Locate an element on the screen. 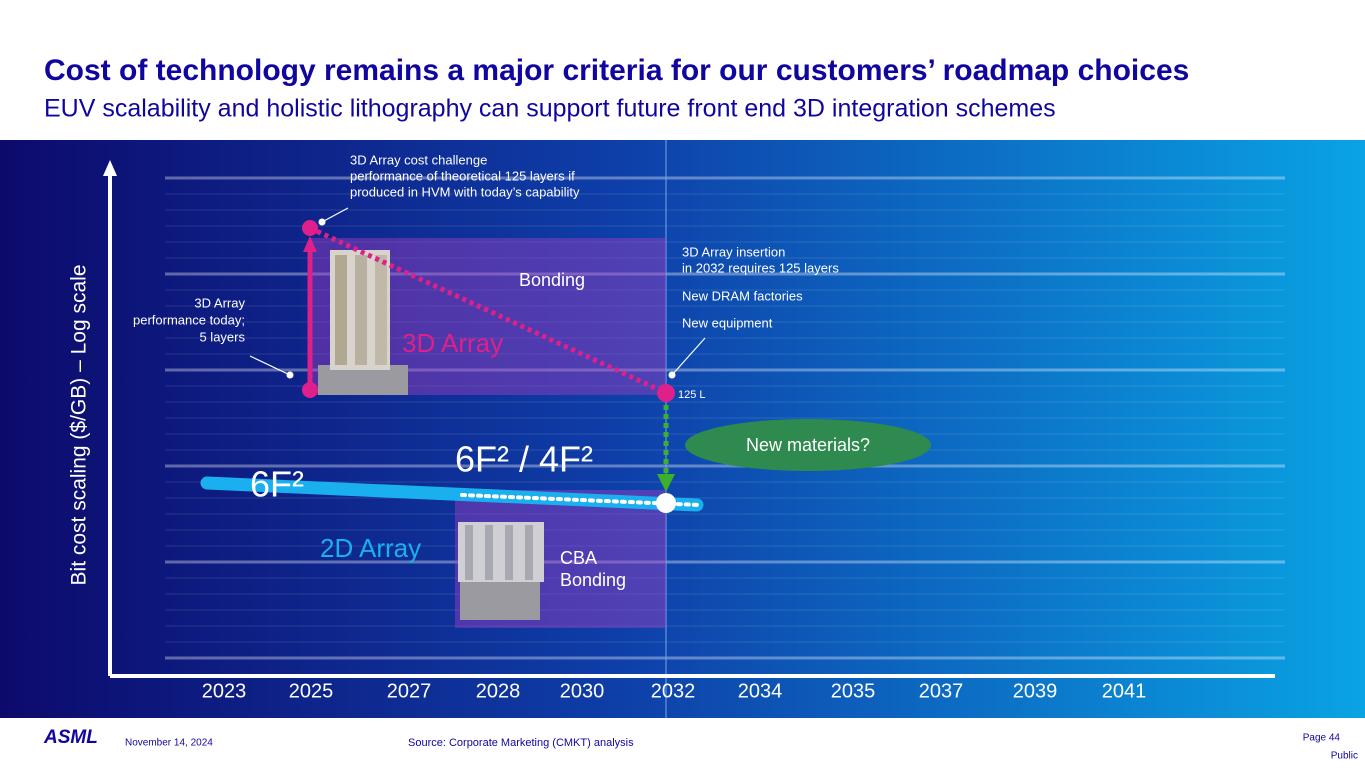 The width and height of the screenshot is (1365, 773). new-materials: New materials? is located at coordinates (808, 445).